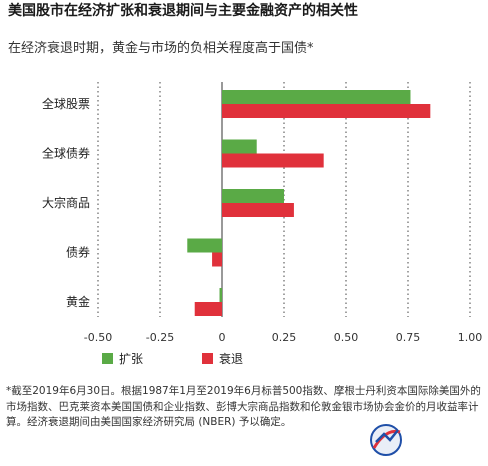 Image resolution: width=488 pixels, height=466 pixels. Describe the element at coordinates (408, 337) in the screenshot. I see `x-tick-label: 0.75` at that location.